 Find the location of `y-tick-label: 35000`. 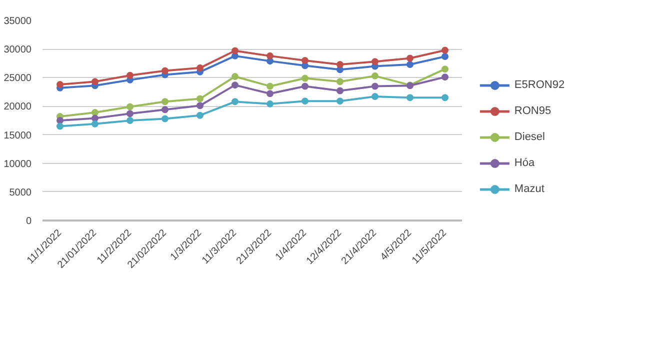

y-tick-label: 35000 is located at coordinates (18, 21).